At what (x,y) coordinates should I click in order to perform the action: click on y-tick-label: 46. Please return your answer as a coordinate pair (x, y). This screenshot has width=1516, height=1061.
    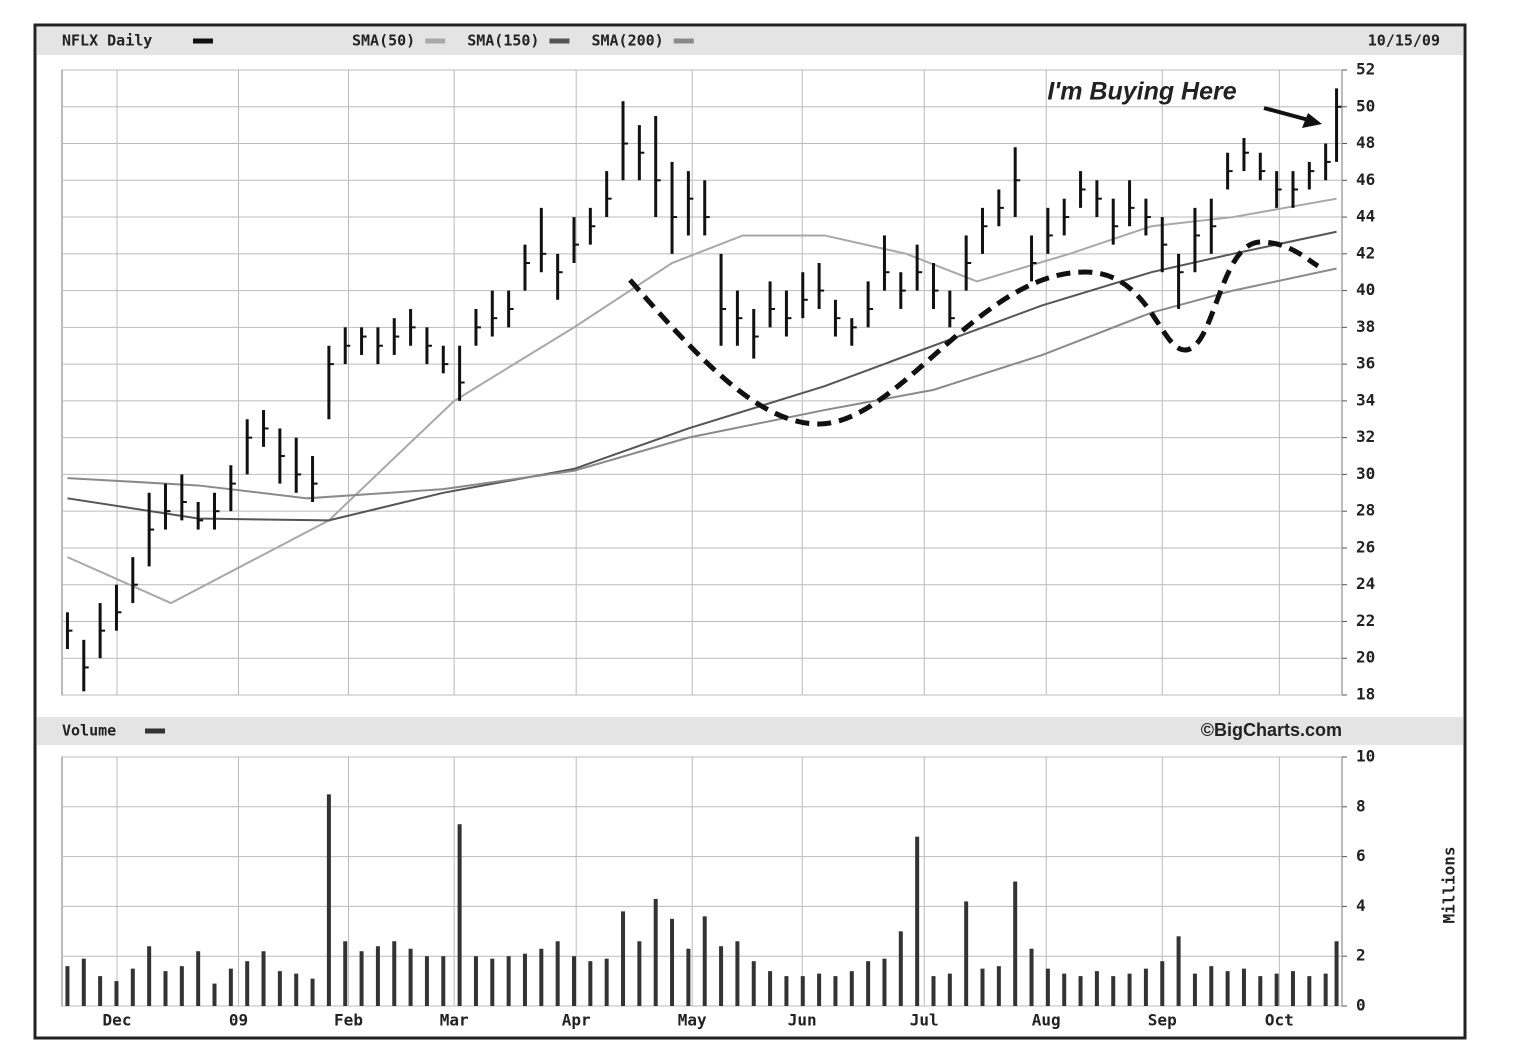
    Looking at the image, I should click on (1365, 179).